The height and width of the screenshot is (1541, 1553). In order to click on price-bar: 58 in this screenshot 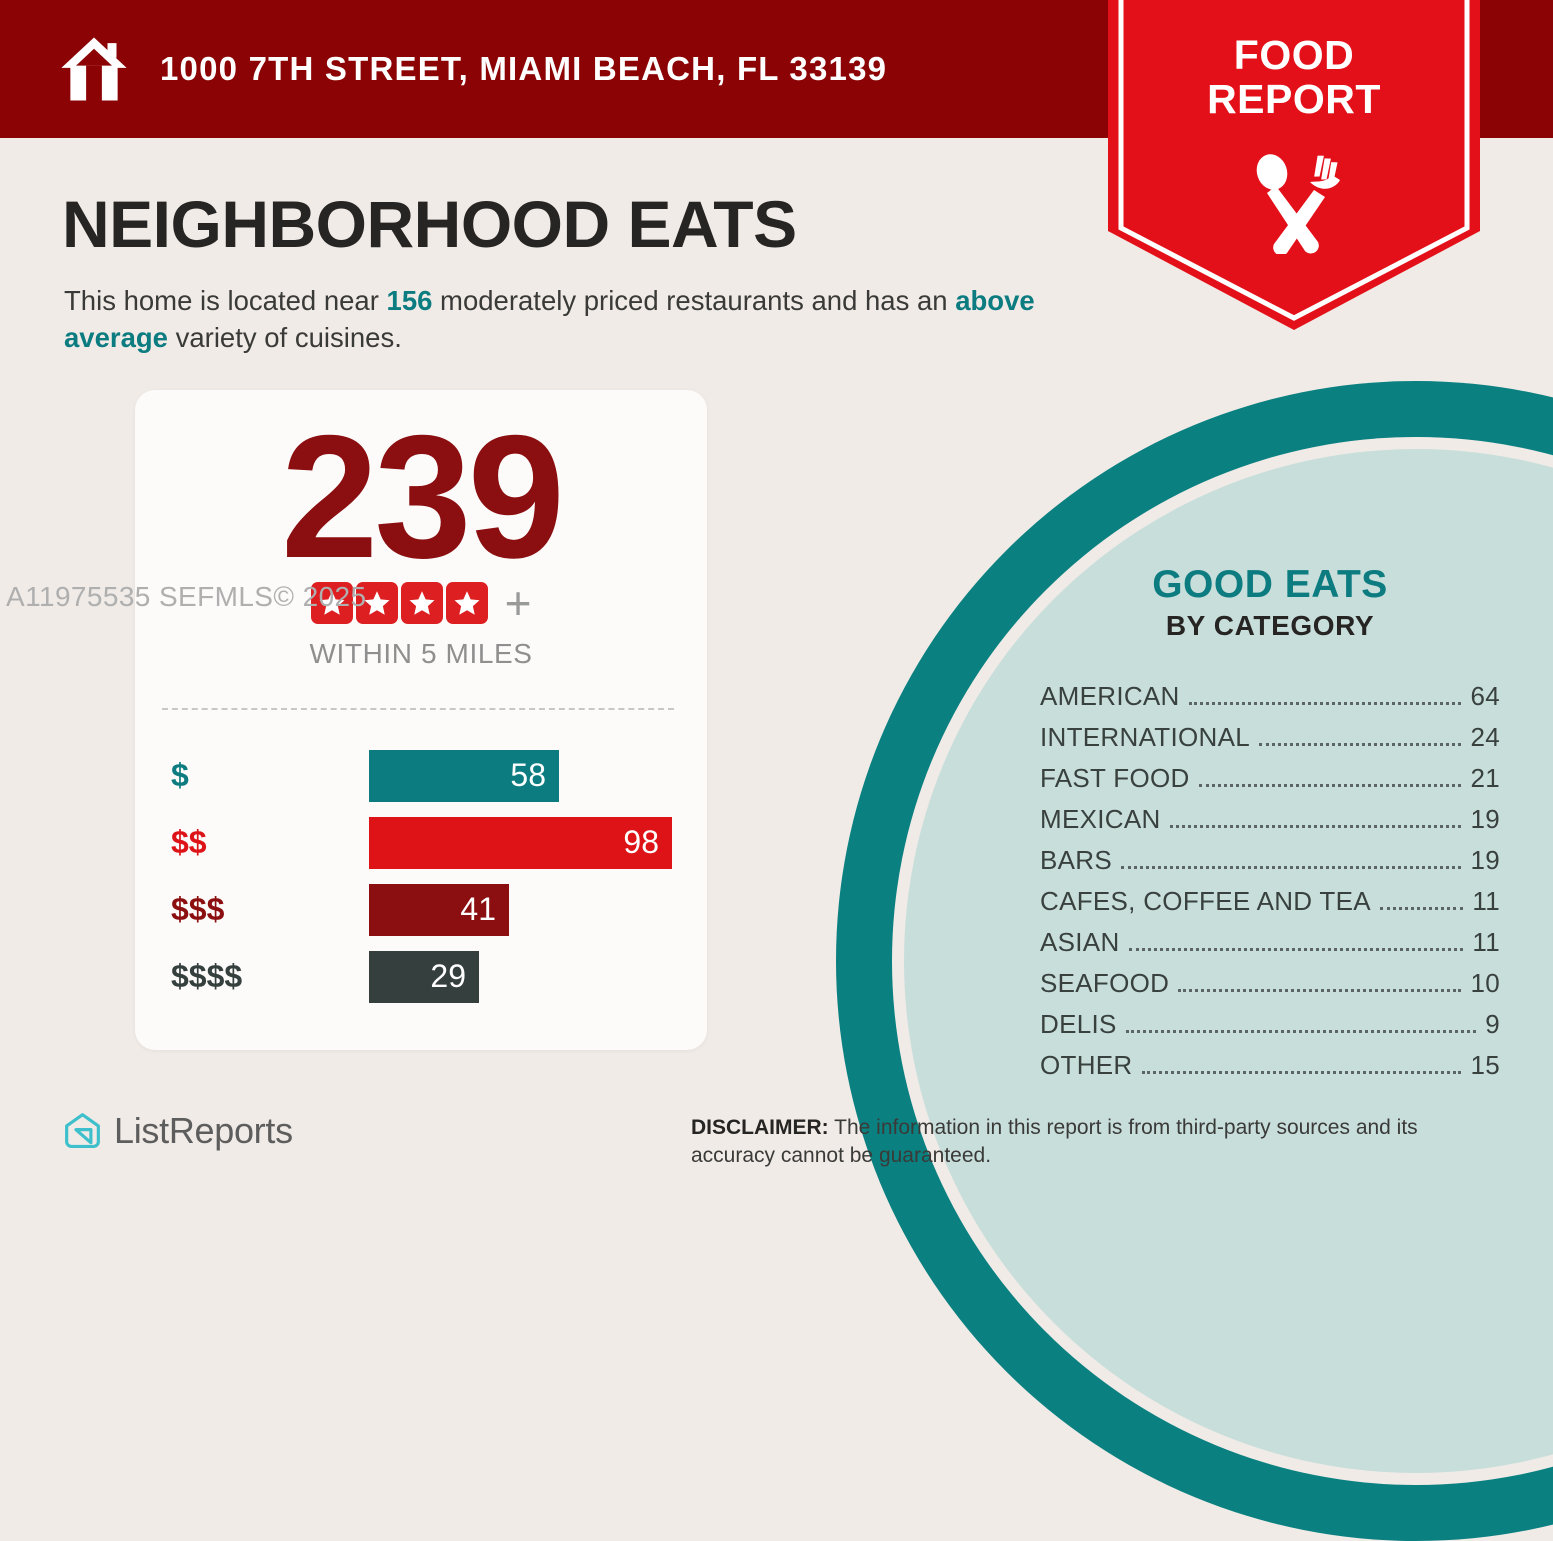, I will do `click(464, 775)`.